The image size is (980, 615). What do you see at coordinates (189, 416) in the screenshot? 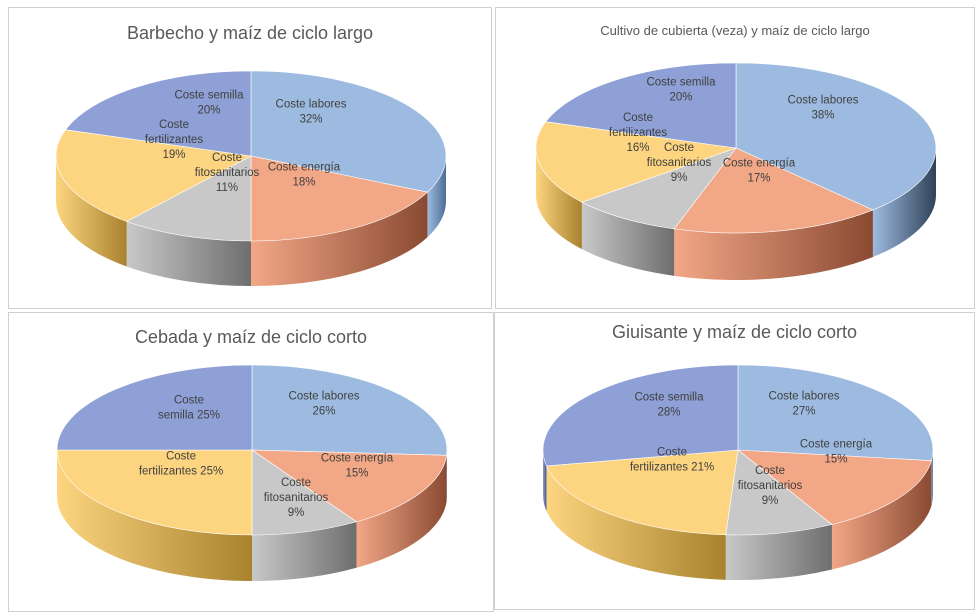
I see `slice-data-label-line: semilla 25%` at bounding box center [189, 416].